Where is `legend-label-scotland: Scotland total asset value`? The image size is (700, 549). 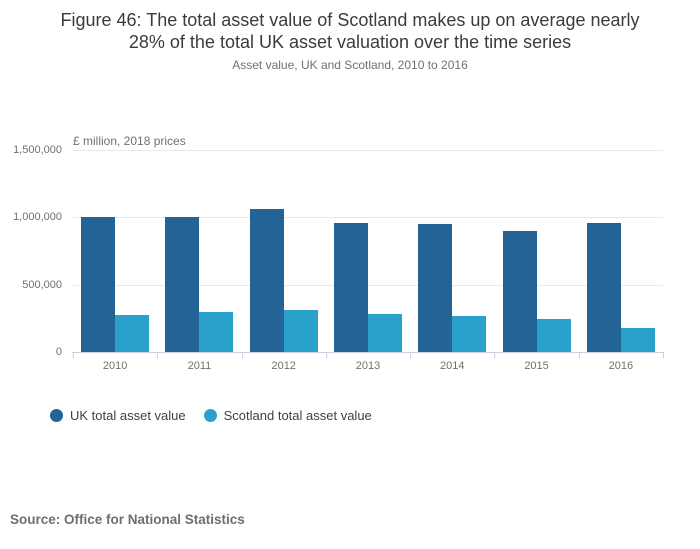
legend-label-scotland: Scotland total asset value is located at coordinates (297, 415).